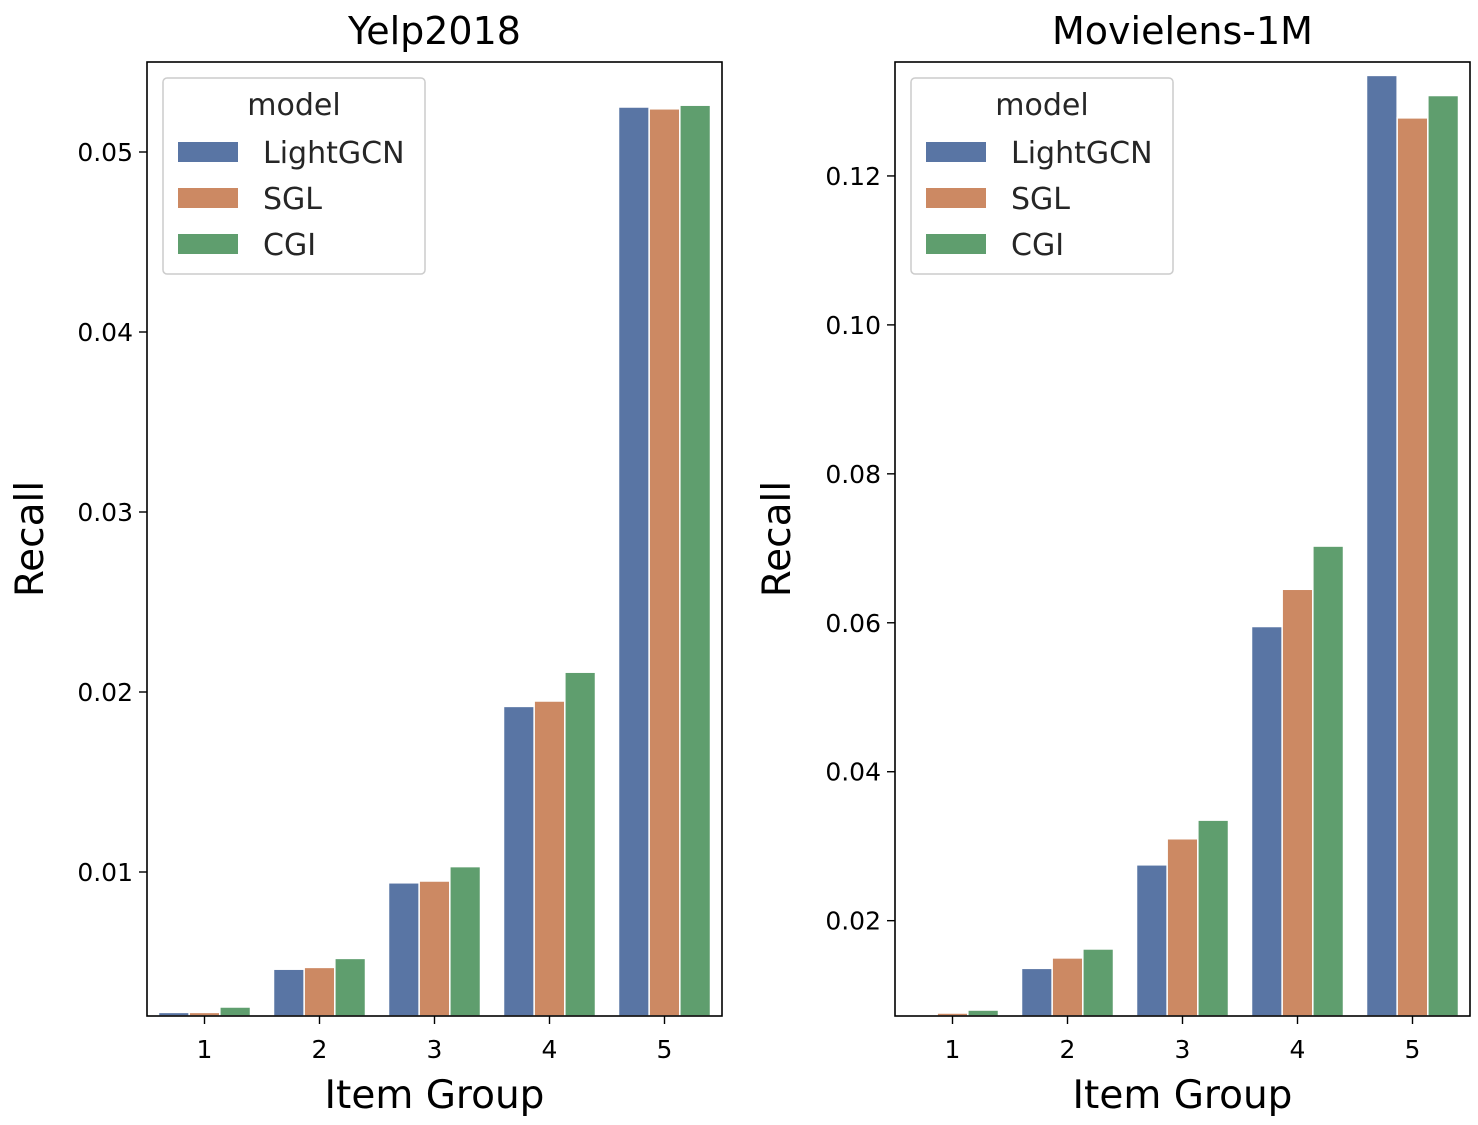  Describe the element at coordinates (1182, 31) in the screenshot. I see `chart-title: Movielens-1M` at that location.